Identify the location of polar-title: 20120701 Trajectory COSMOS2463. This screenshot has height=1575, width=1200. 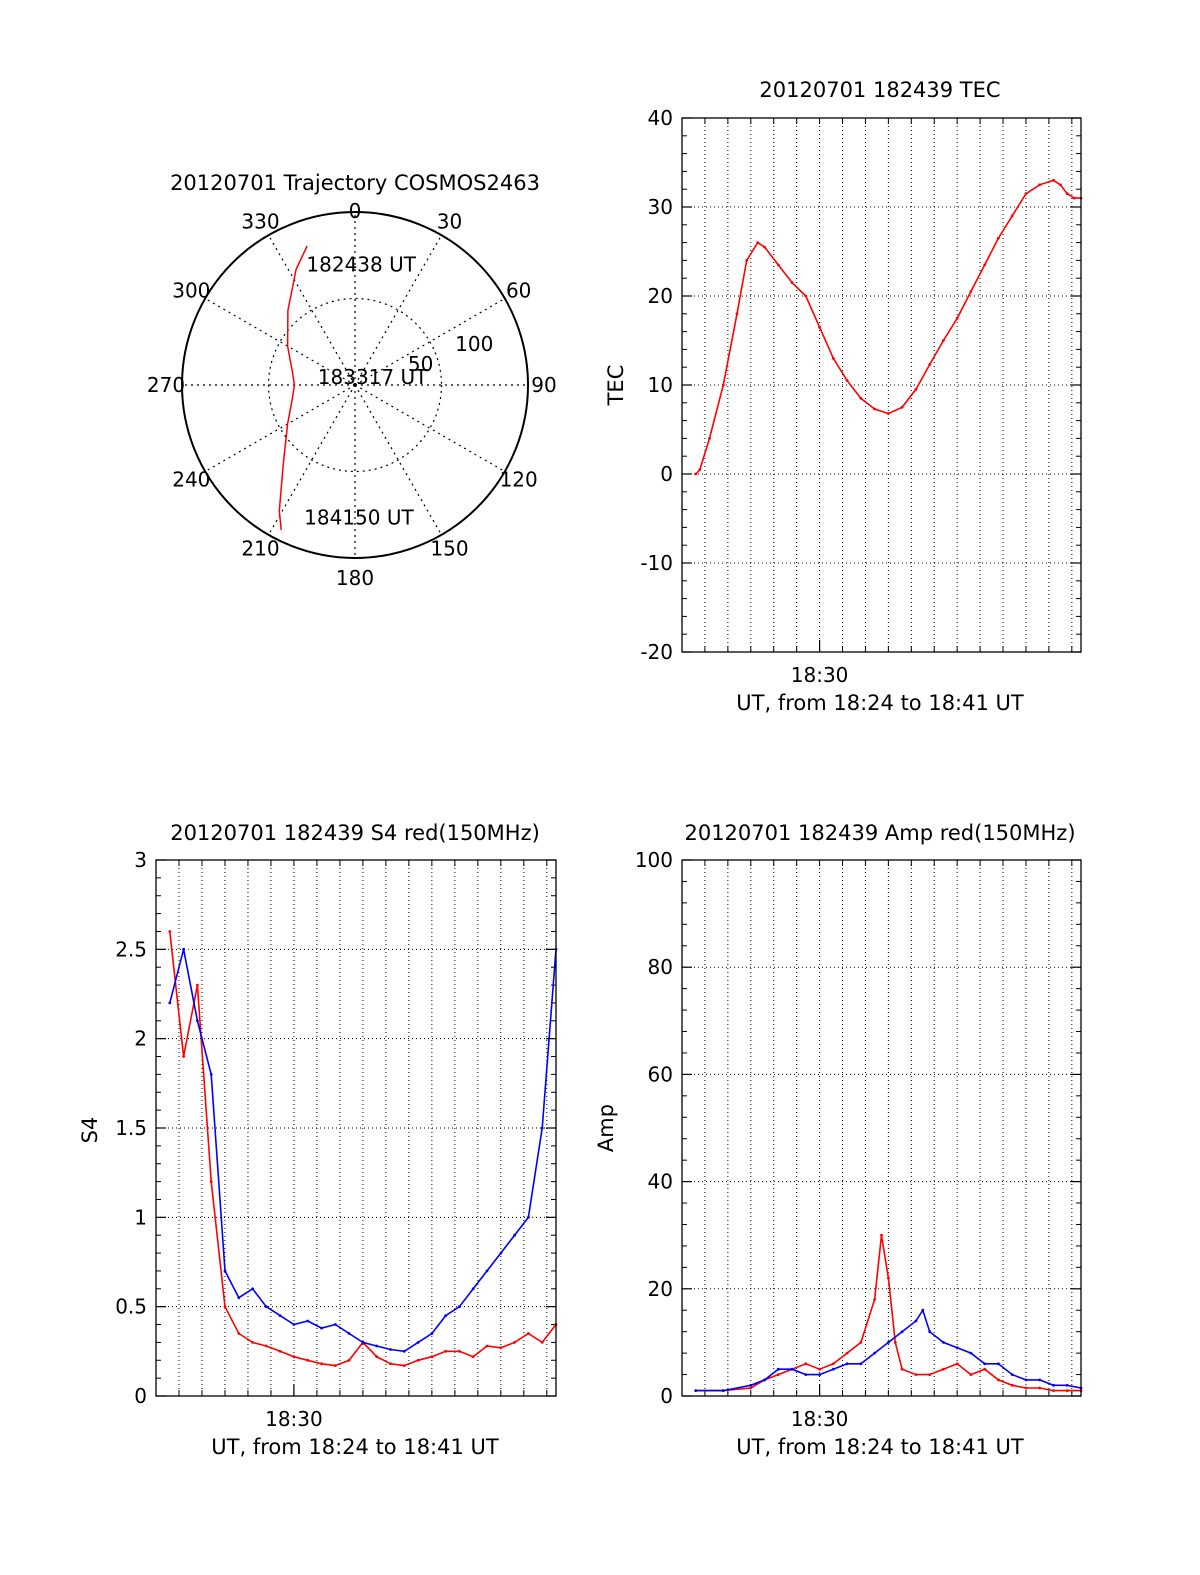
(355, 183).